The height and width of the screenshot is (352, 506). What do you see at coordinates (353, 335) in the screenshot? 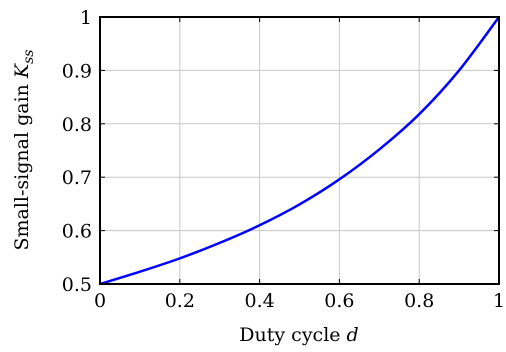
I see `x-axis-symbol: d` at bounding box center [353, 335].